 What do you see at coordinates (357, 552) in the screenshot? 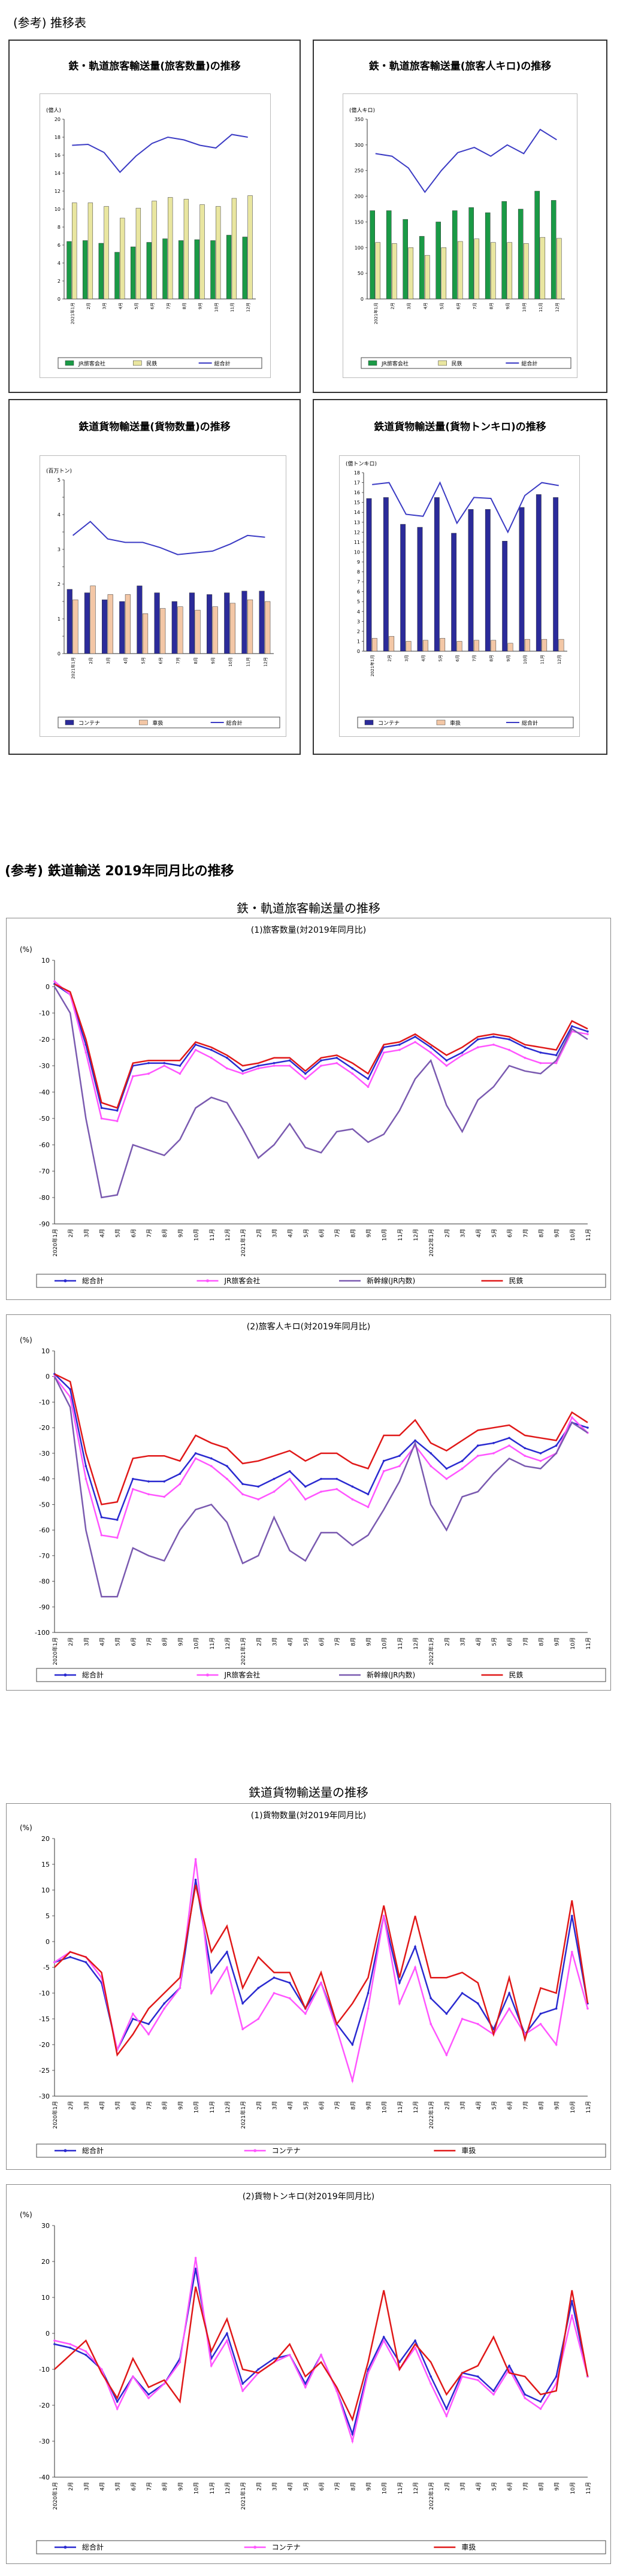
I see `y-tick-label: 10` at bounding box center [357, 552].